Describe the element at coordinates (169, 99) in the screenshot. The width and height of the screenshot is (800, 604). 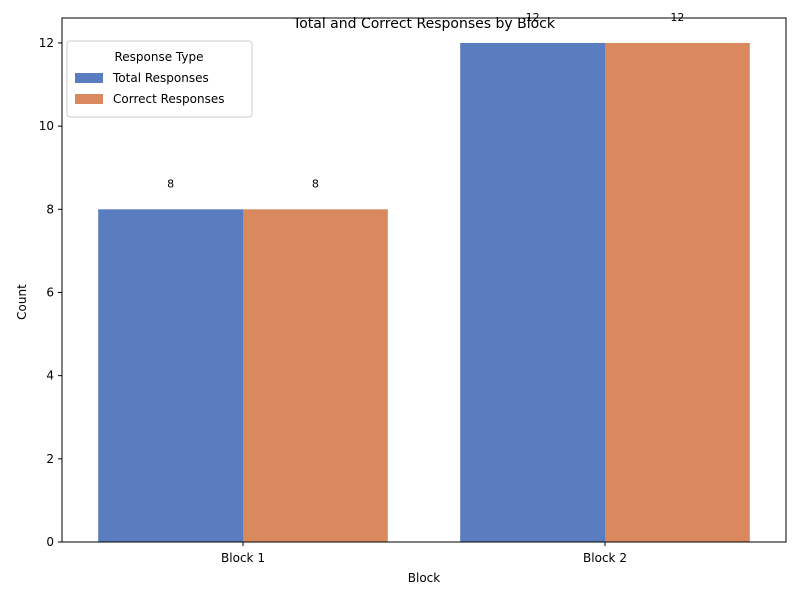
I see `legend-label-correct-responses: Correct Responses` at that location.